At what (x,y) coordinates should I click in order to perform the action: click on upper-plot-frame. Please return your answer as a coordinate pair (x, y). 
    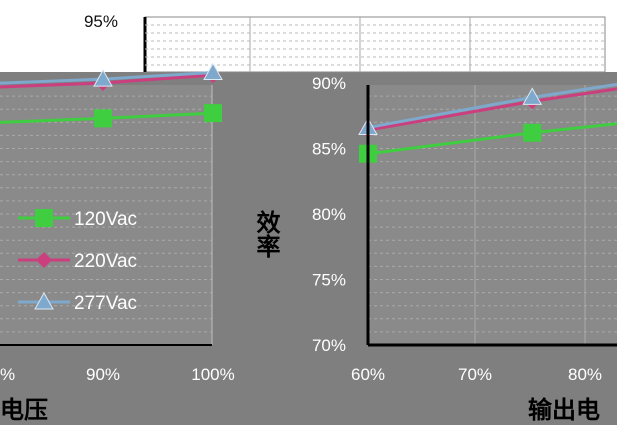
    Looking at the image, I should click on (375, 44).